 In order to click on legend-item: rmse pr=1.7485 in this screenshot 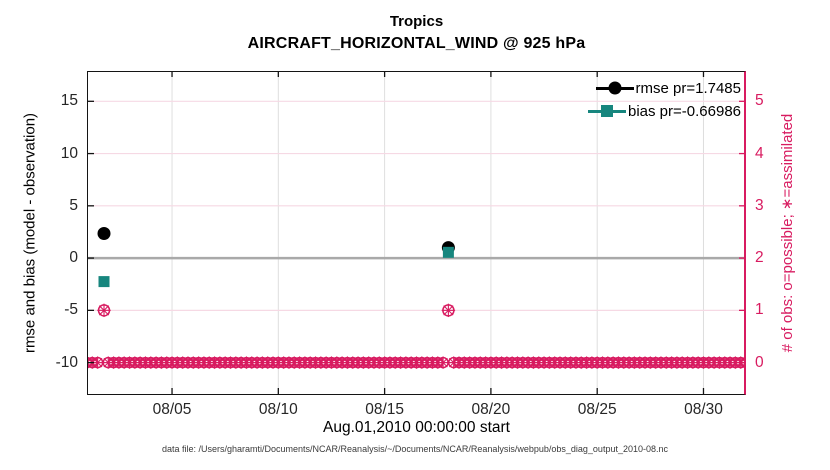, I will do `click(664, 88)`.